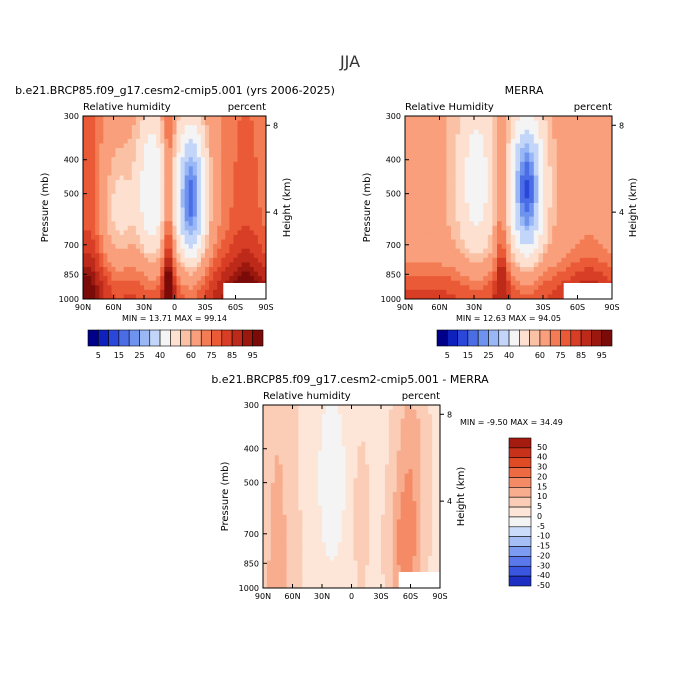 Image resolution: width=700 pixels, height=700 pixels. Describe the element at coordinates (494, 338) in the screenshot. I see `colorbar-swatch` at that location.